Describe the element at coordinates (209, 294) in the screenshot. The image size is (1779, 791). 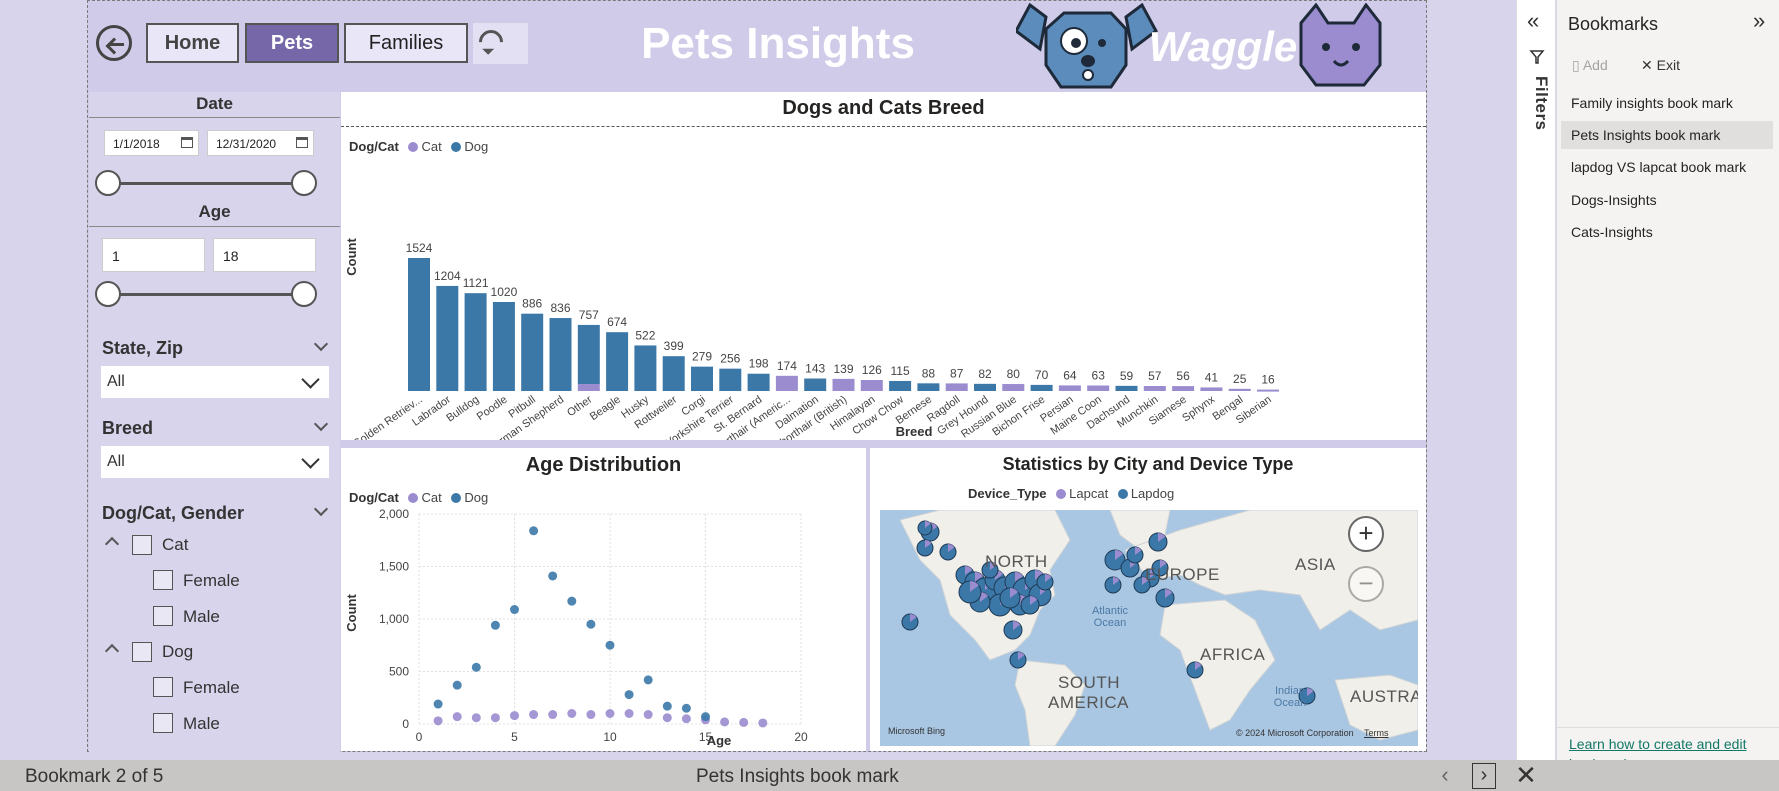
I see `age-slider-track` at that location.